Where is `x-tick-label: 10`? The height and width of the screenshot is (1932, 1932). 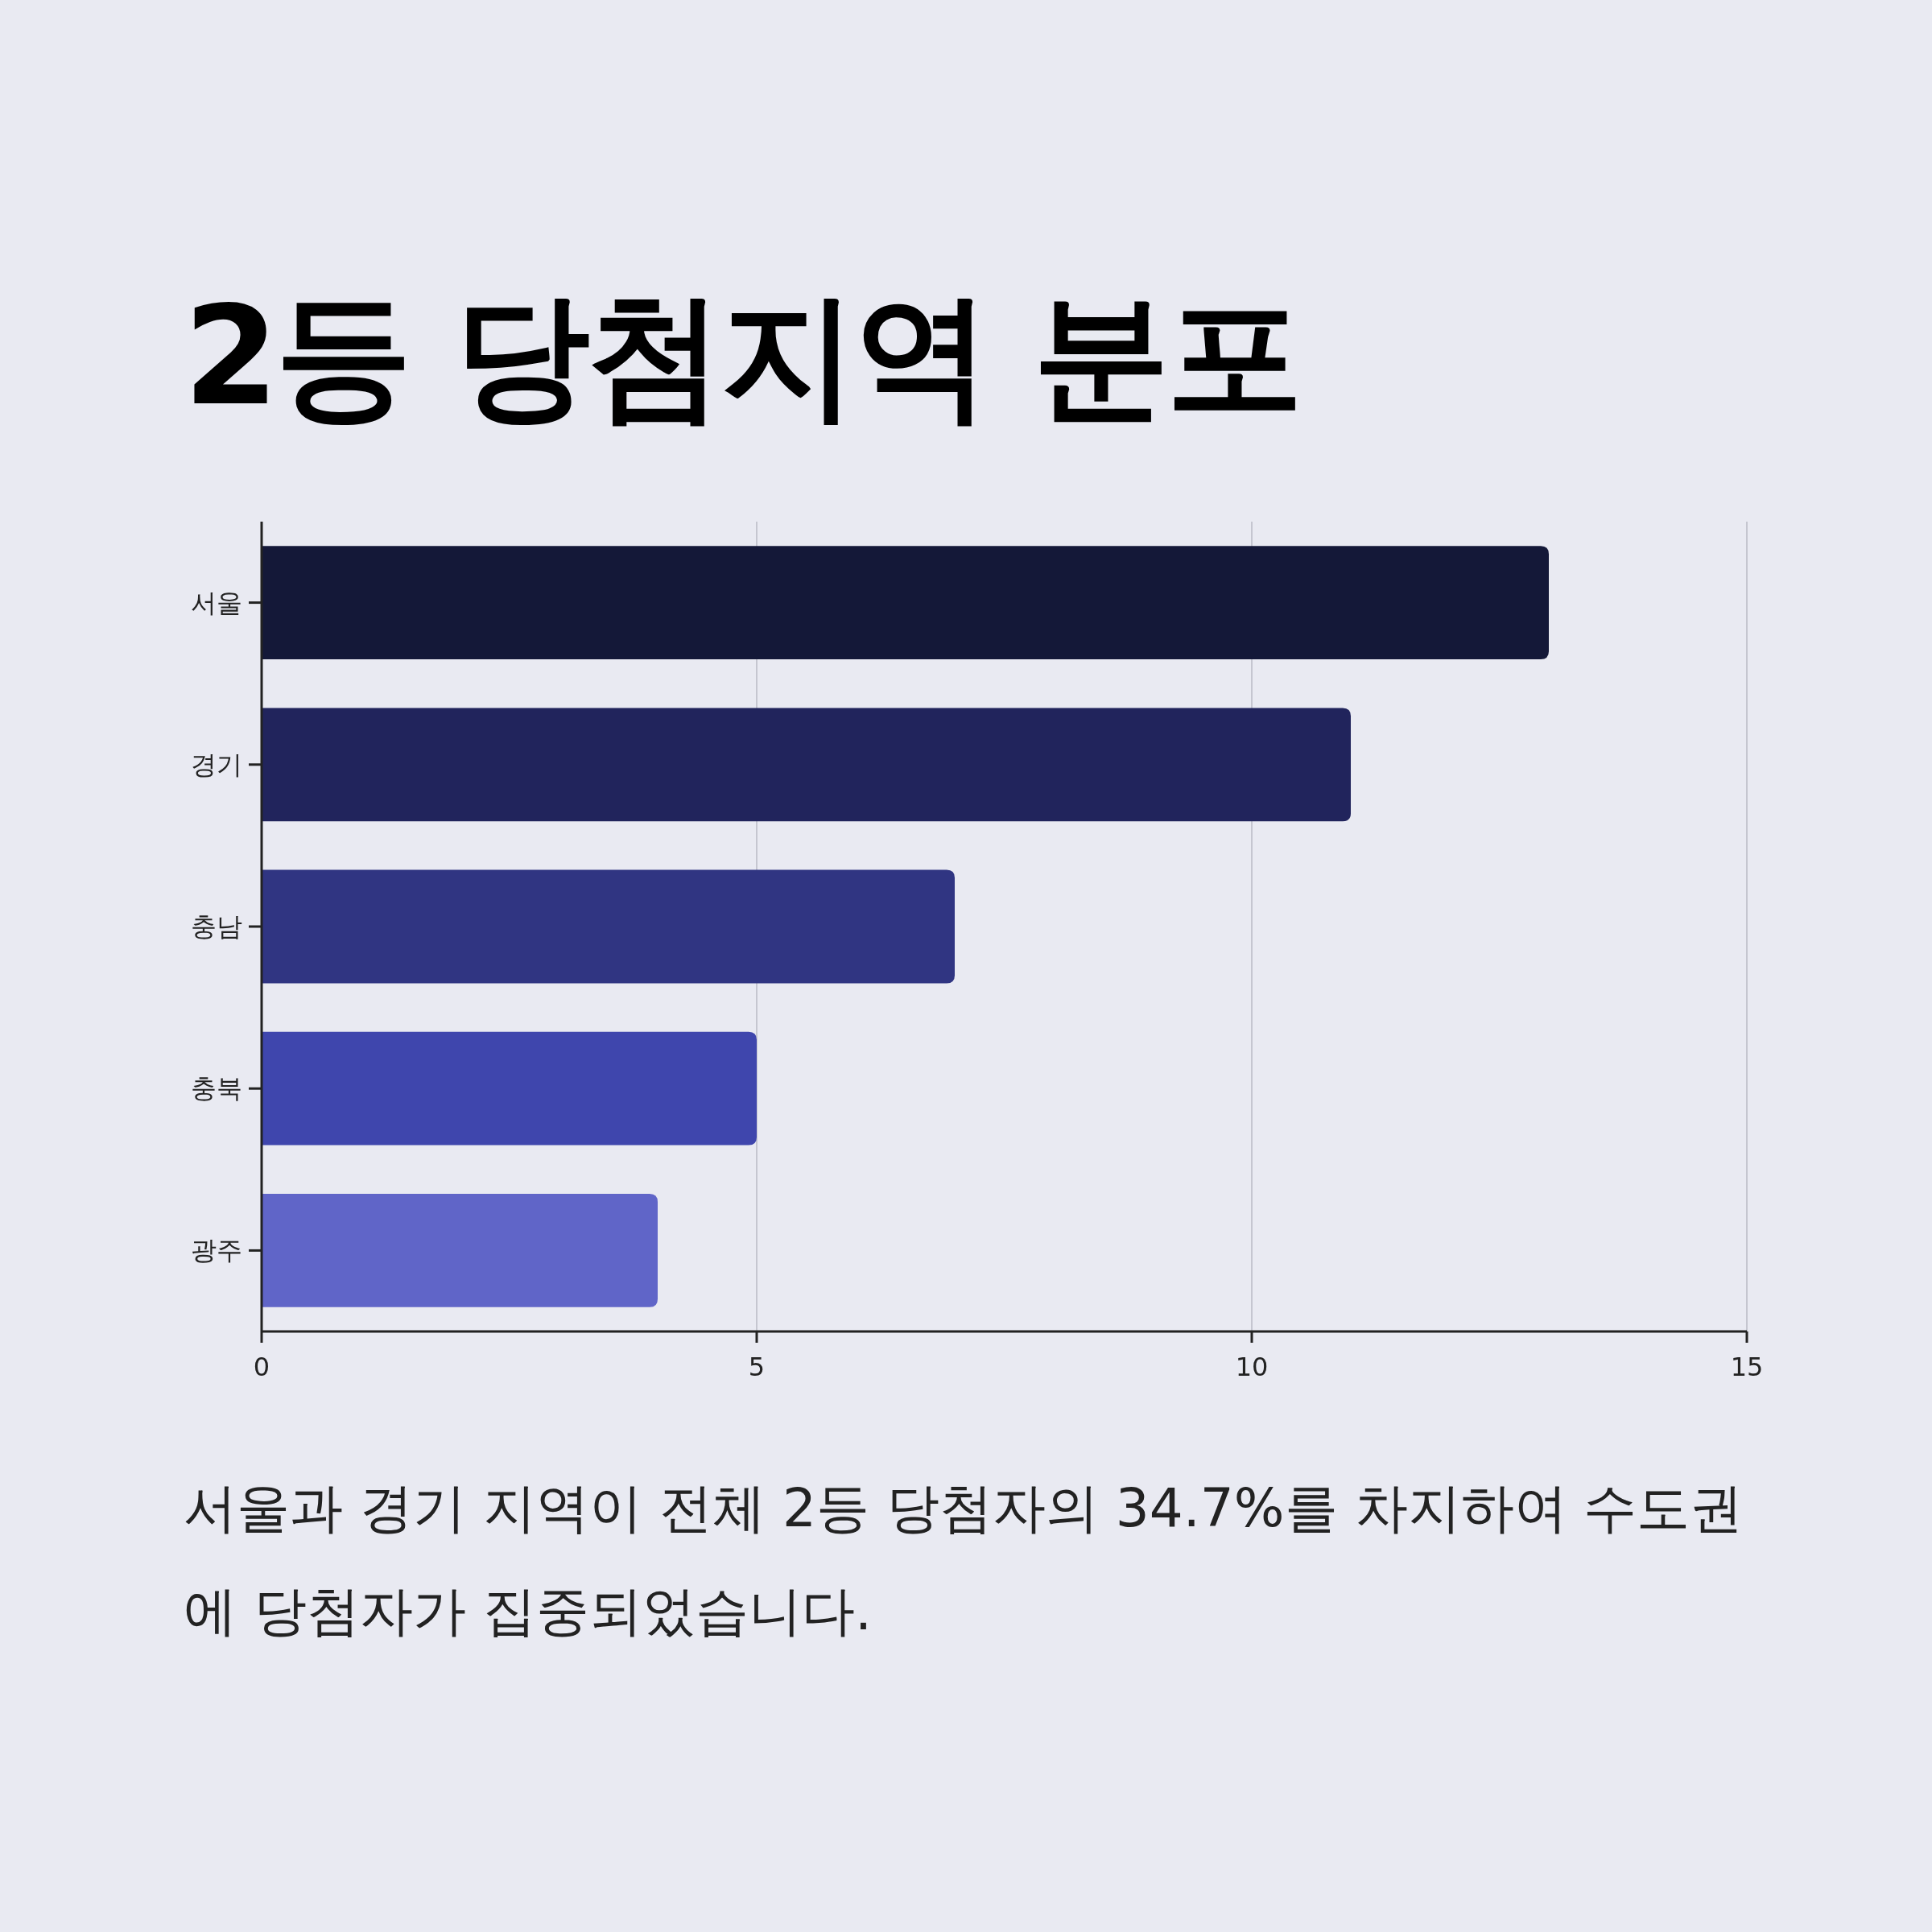 x-tick-label: 10 is located at coordinates (1252, 1367).